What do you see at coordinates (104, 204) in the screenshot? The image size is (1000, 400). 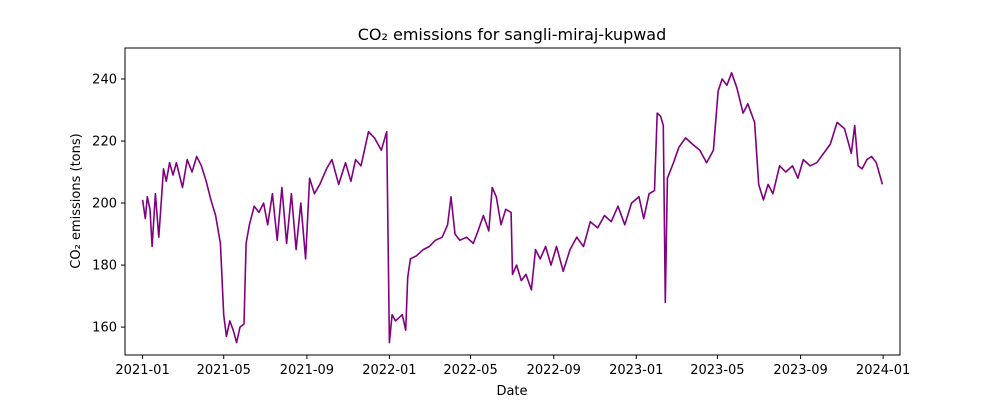 I see `y-tick-label: 200` at bounding box center [104, 204].